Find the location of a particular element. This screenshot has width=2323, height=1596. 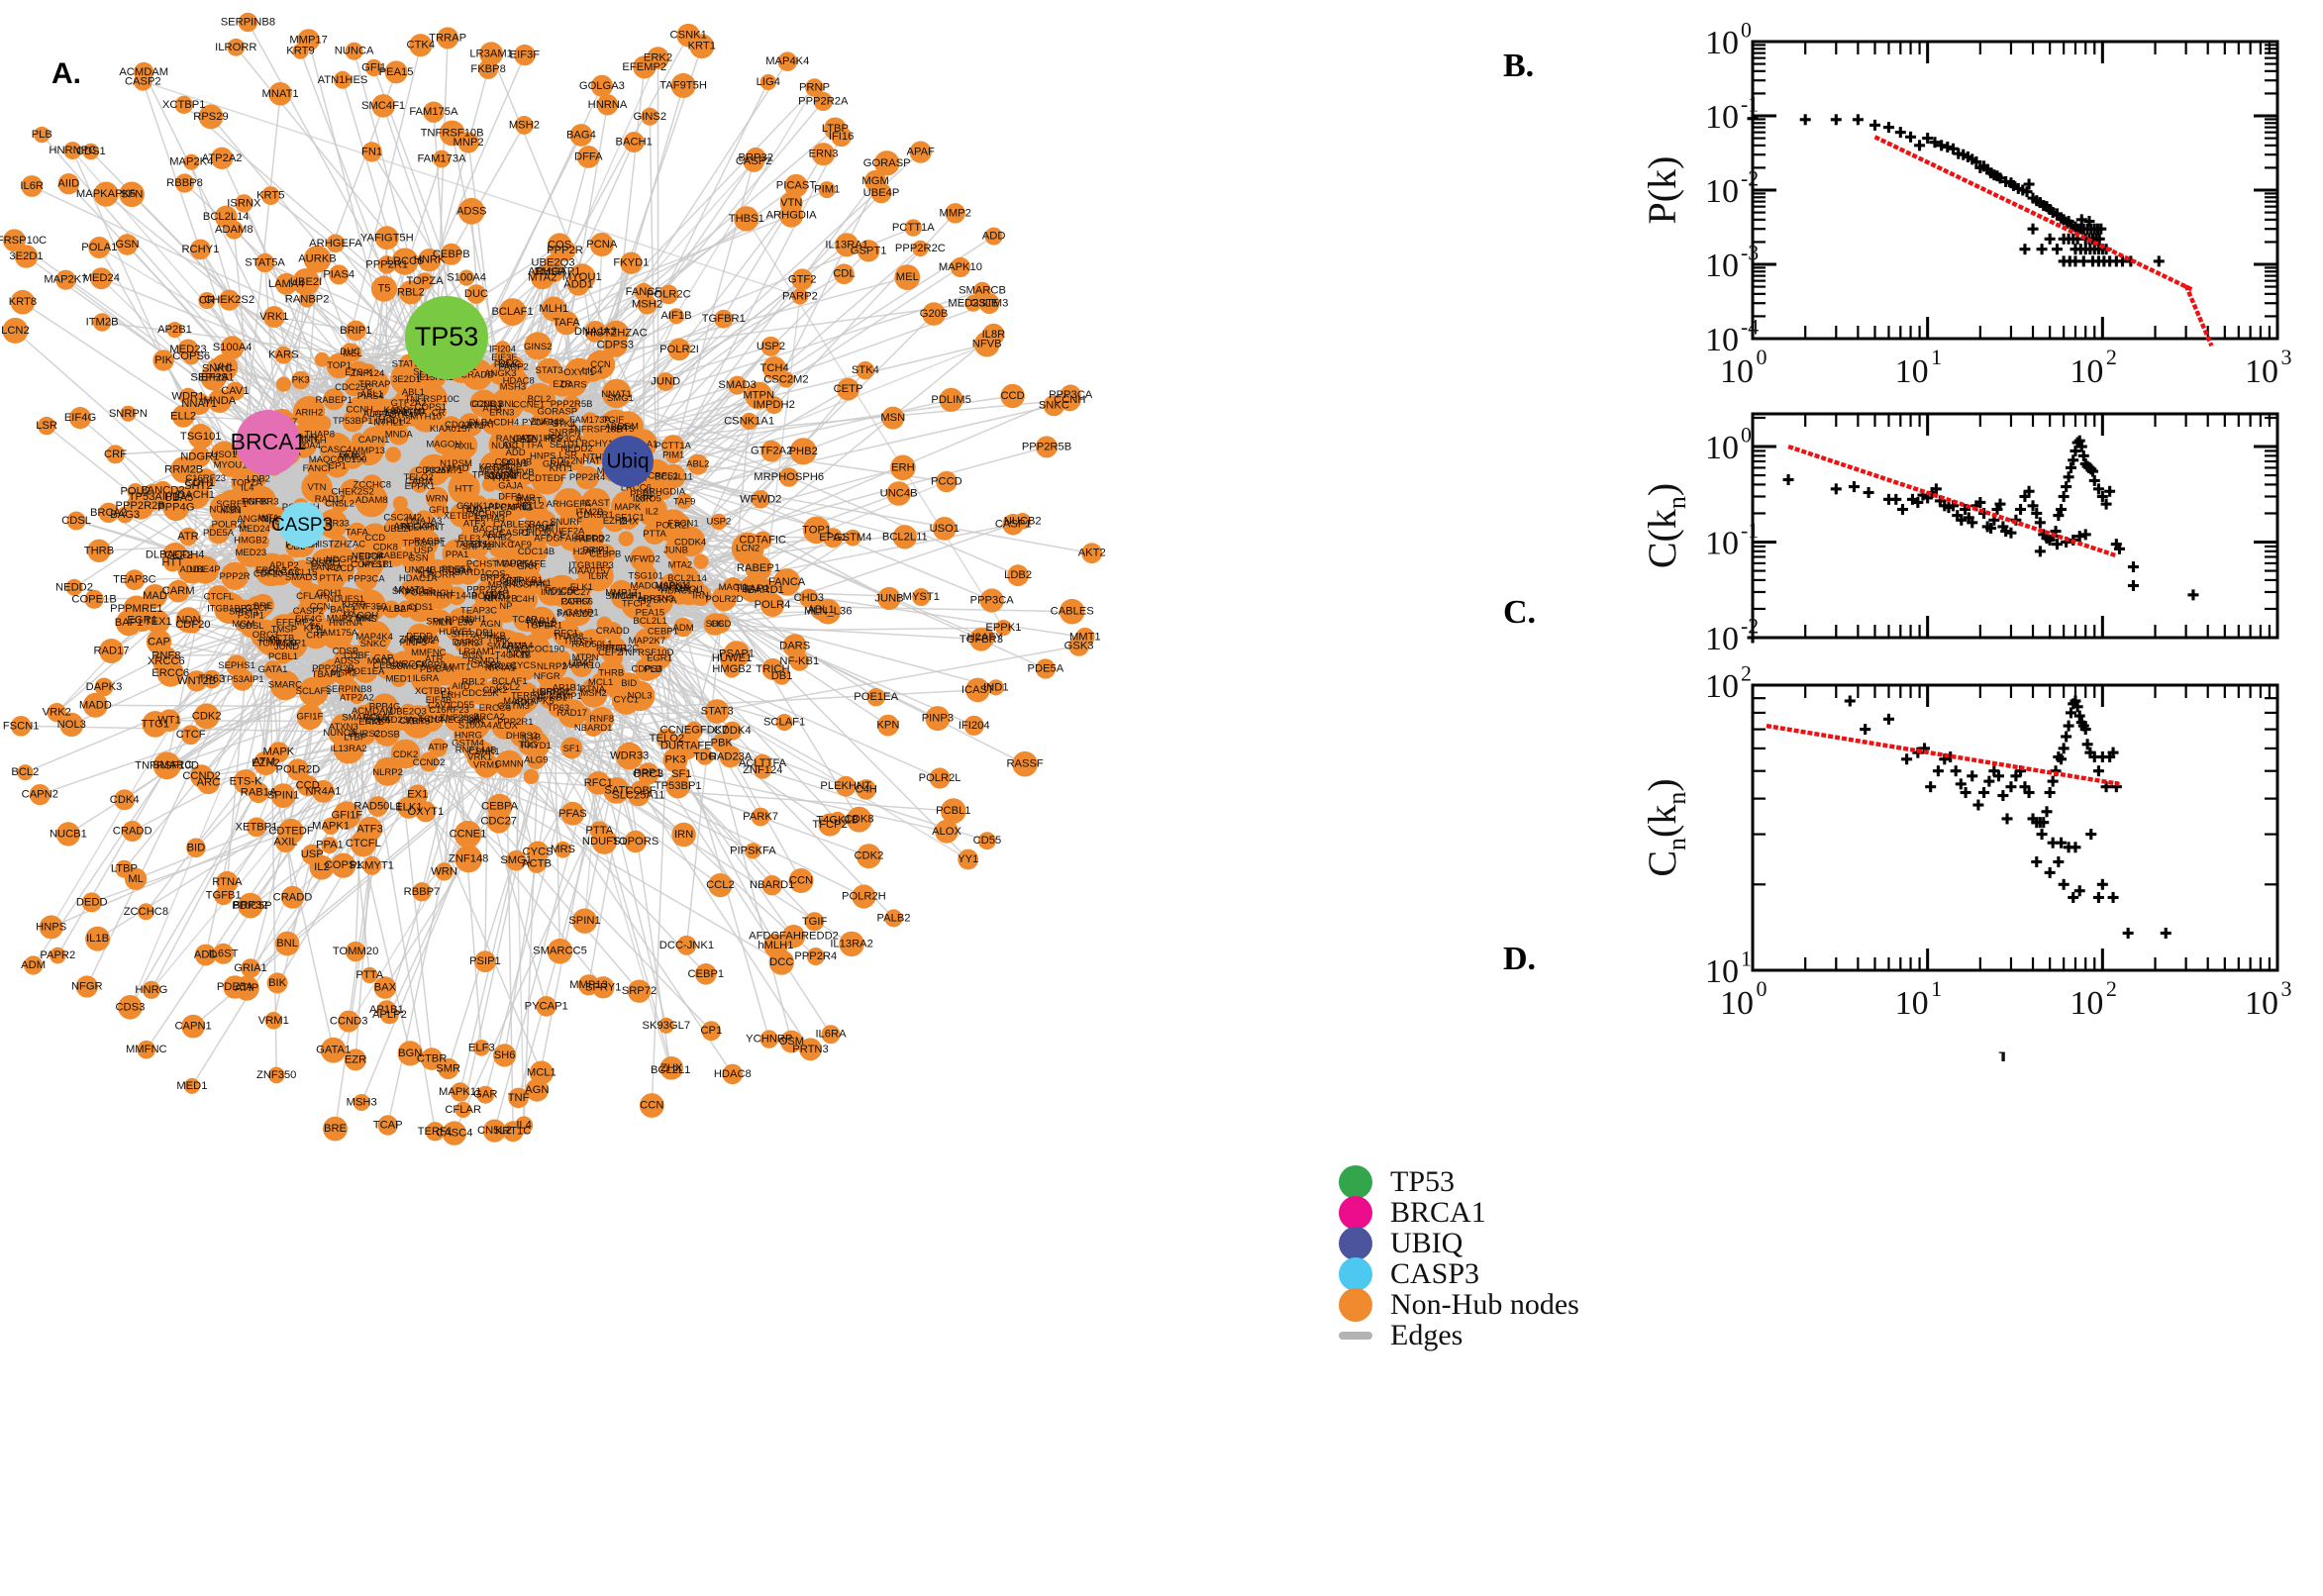

network-node-label: SRP72 is located at coordinates (639, 991).